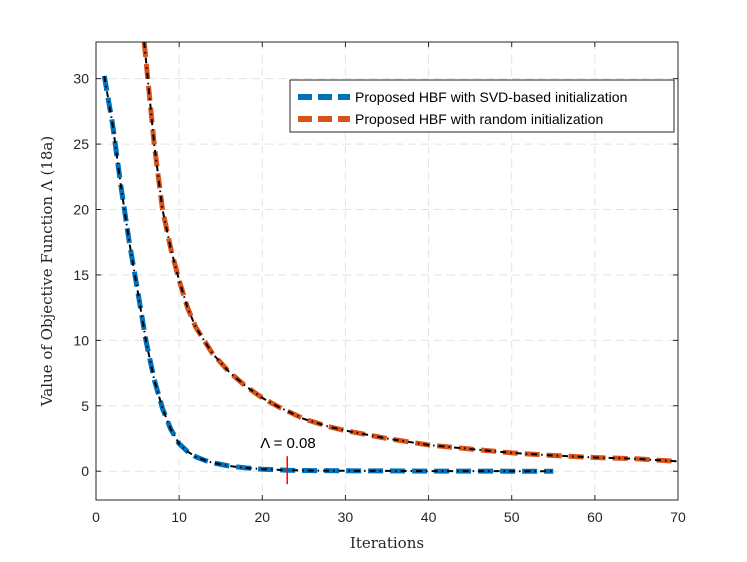 The image size is (747, 562). I want to click on y-tick-label: 10, so click(81, 340).